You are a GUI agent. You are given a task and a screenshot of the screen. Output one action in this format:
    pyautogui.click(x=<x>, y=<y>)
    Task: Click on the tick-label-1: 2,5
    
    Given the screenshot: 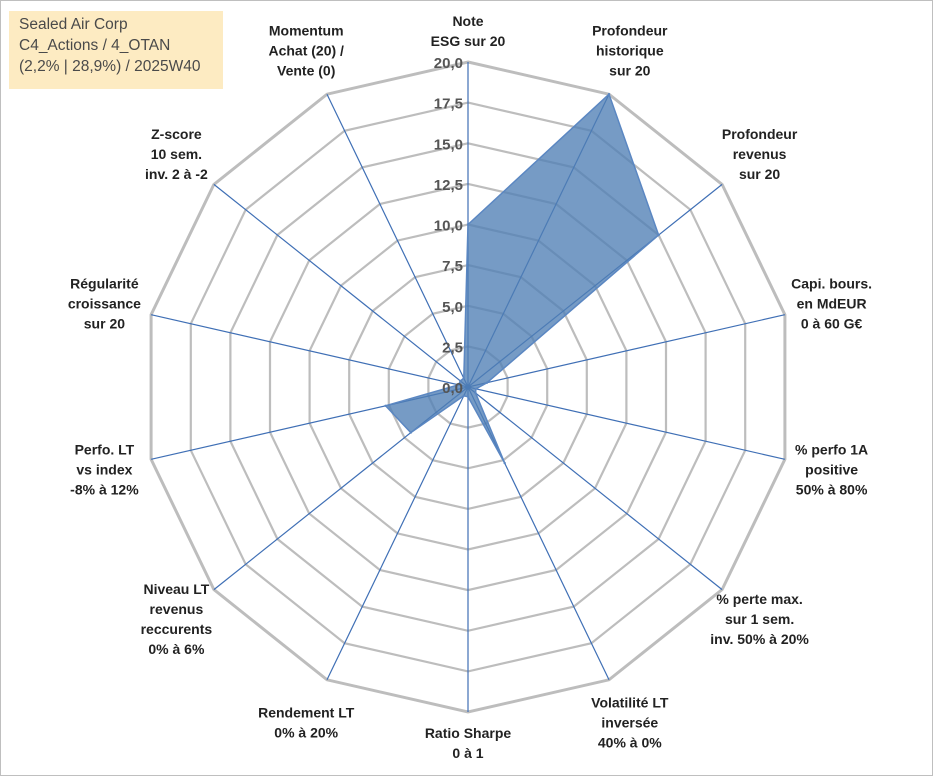 What is the action you would take?
    pyautogui.click(x=452, y=347)
    